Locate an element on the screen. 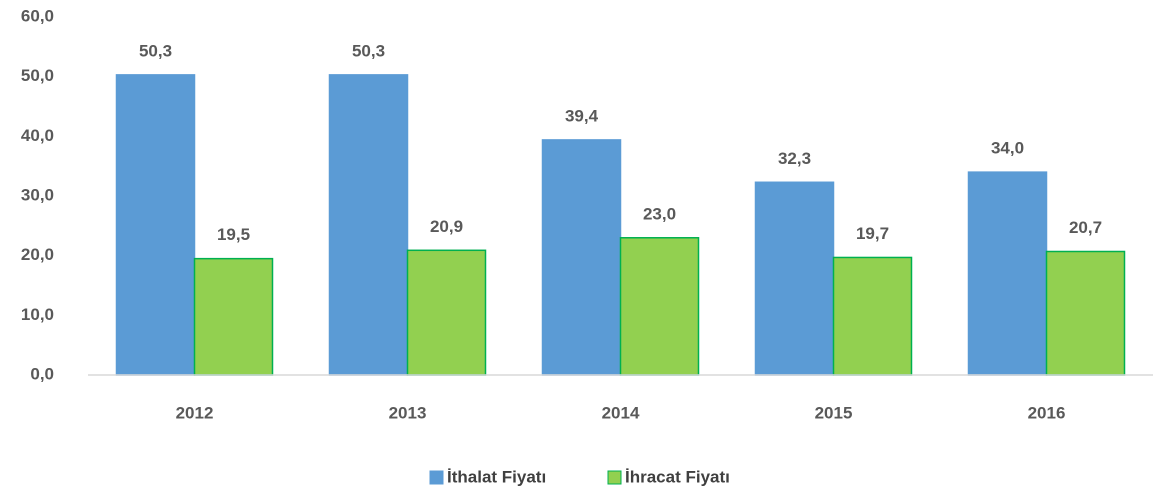  legend-label: İthalat Fiyatı is located at coordinates (496, 476).